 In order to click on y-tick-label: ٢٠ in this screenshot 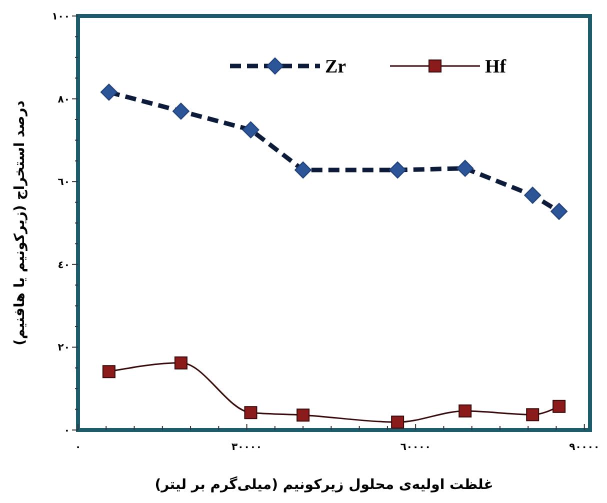, I will do `click(64, 348)`.